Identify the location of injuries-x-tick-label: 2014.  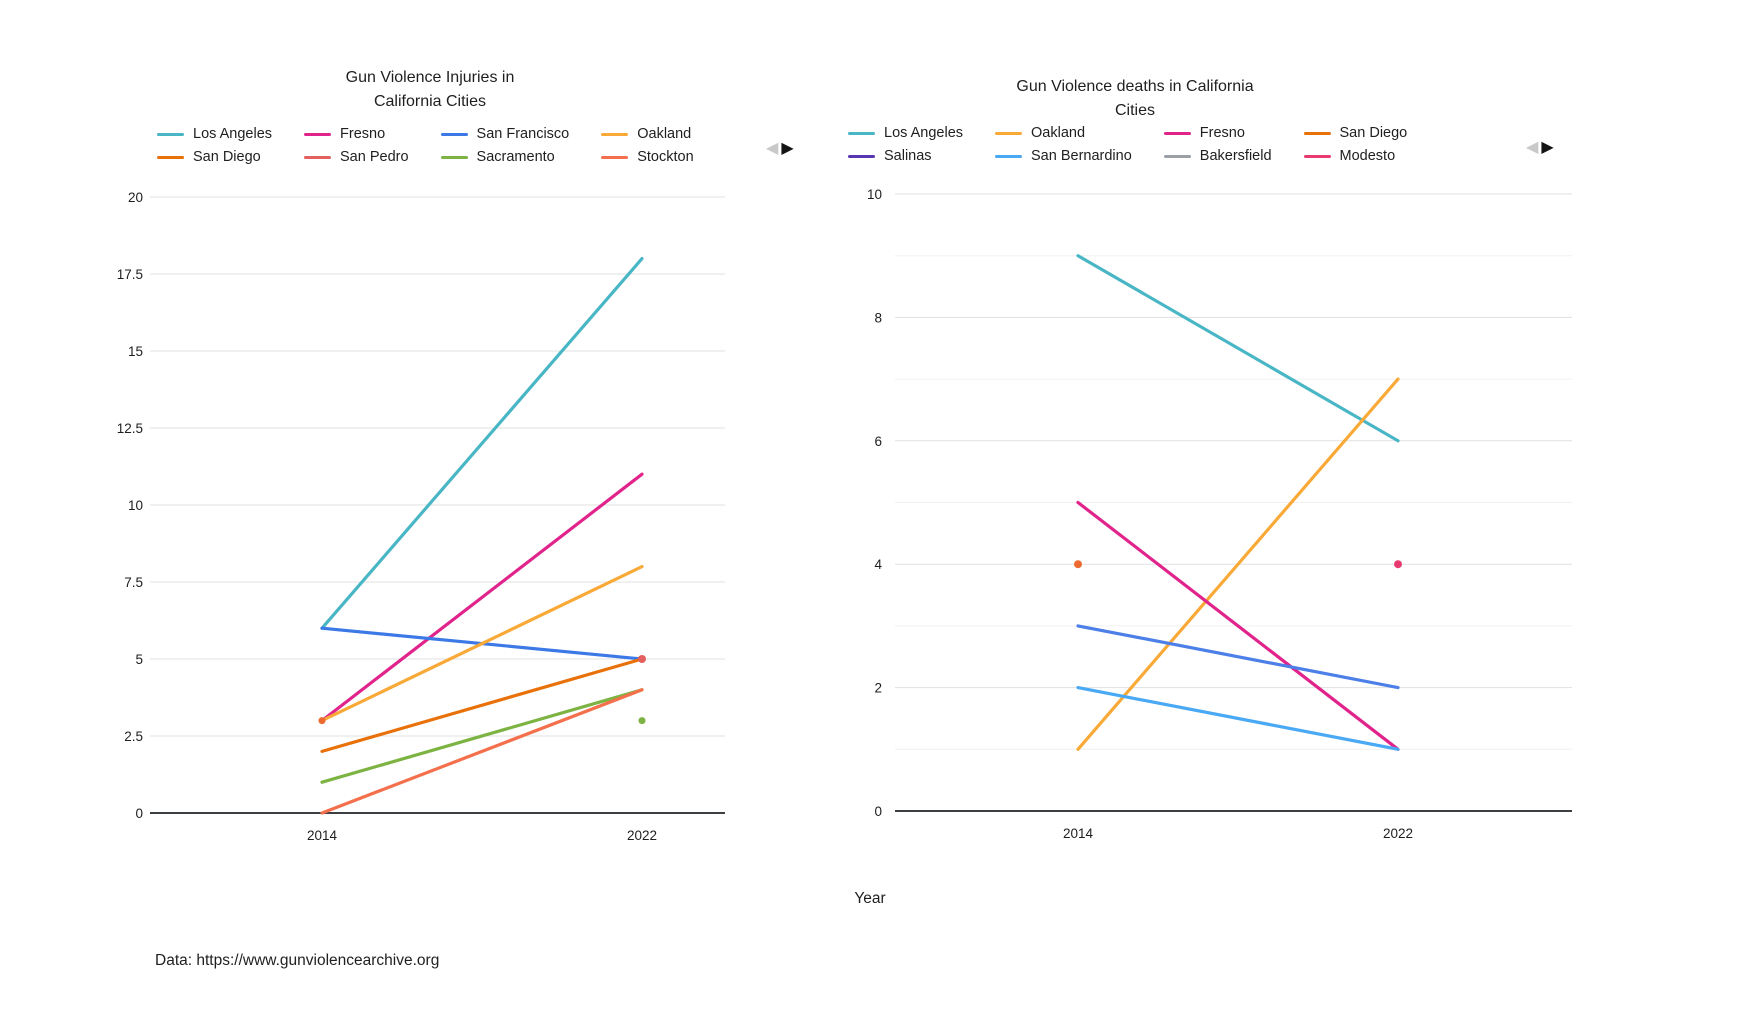
(322, 835).